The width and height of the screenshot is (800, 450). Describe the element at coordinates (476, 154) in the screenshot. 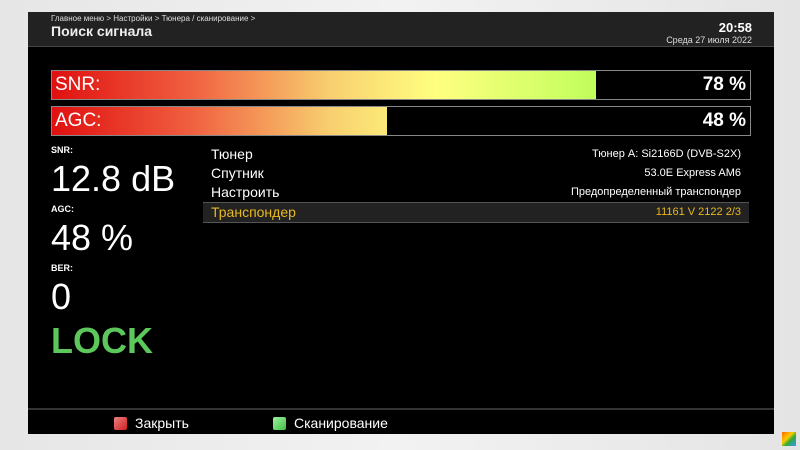

I see `menu-row-tuner: Тюнер Тюнер A: Si2166D (DVB-S2X)` at that location.